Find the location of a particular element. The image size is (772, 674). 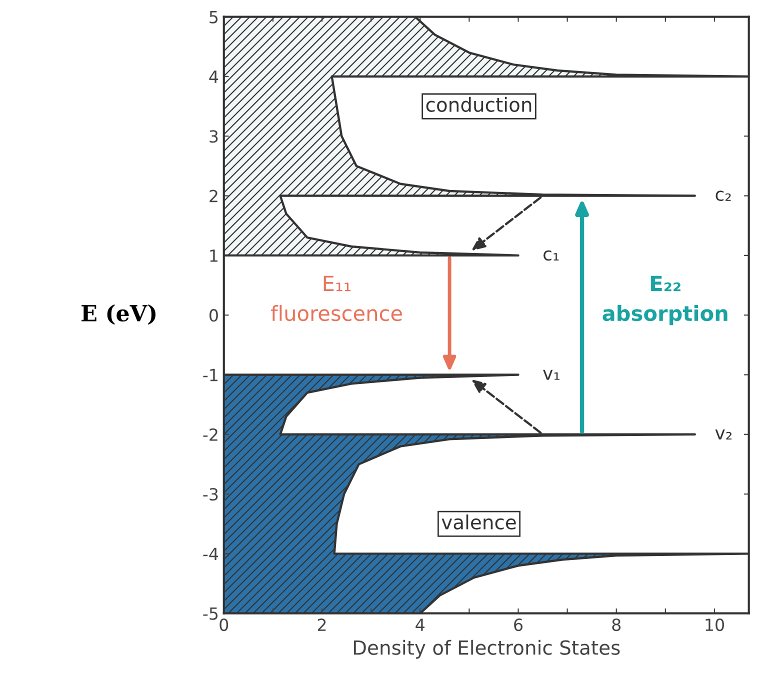

annotation: c₂ is located at coordinates (723, 196).